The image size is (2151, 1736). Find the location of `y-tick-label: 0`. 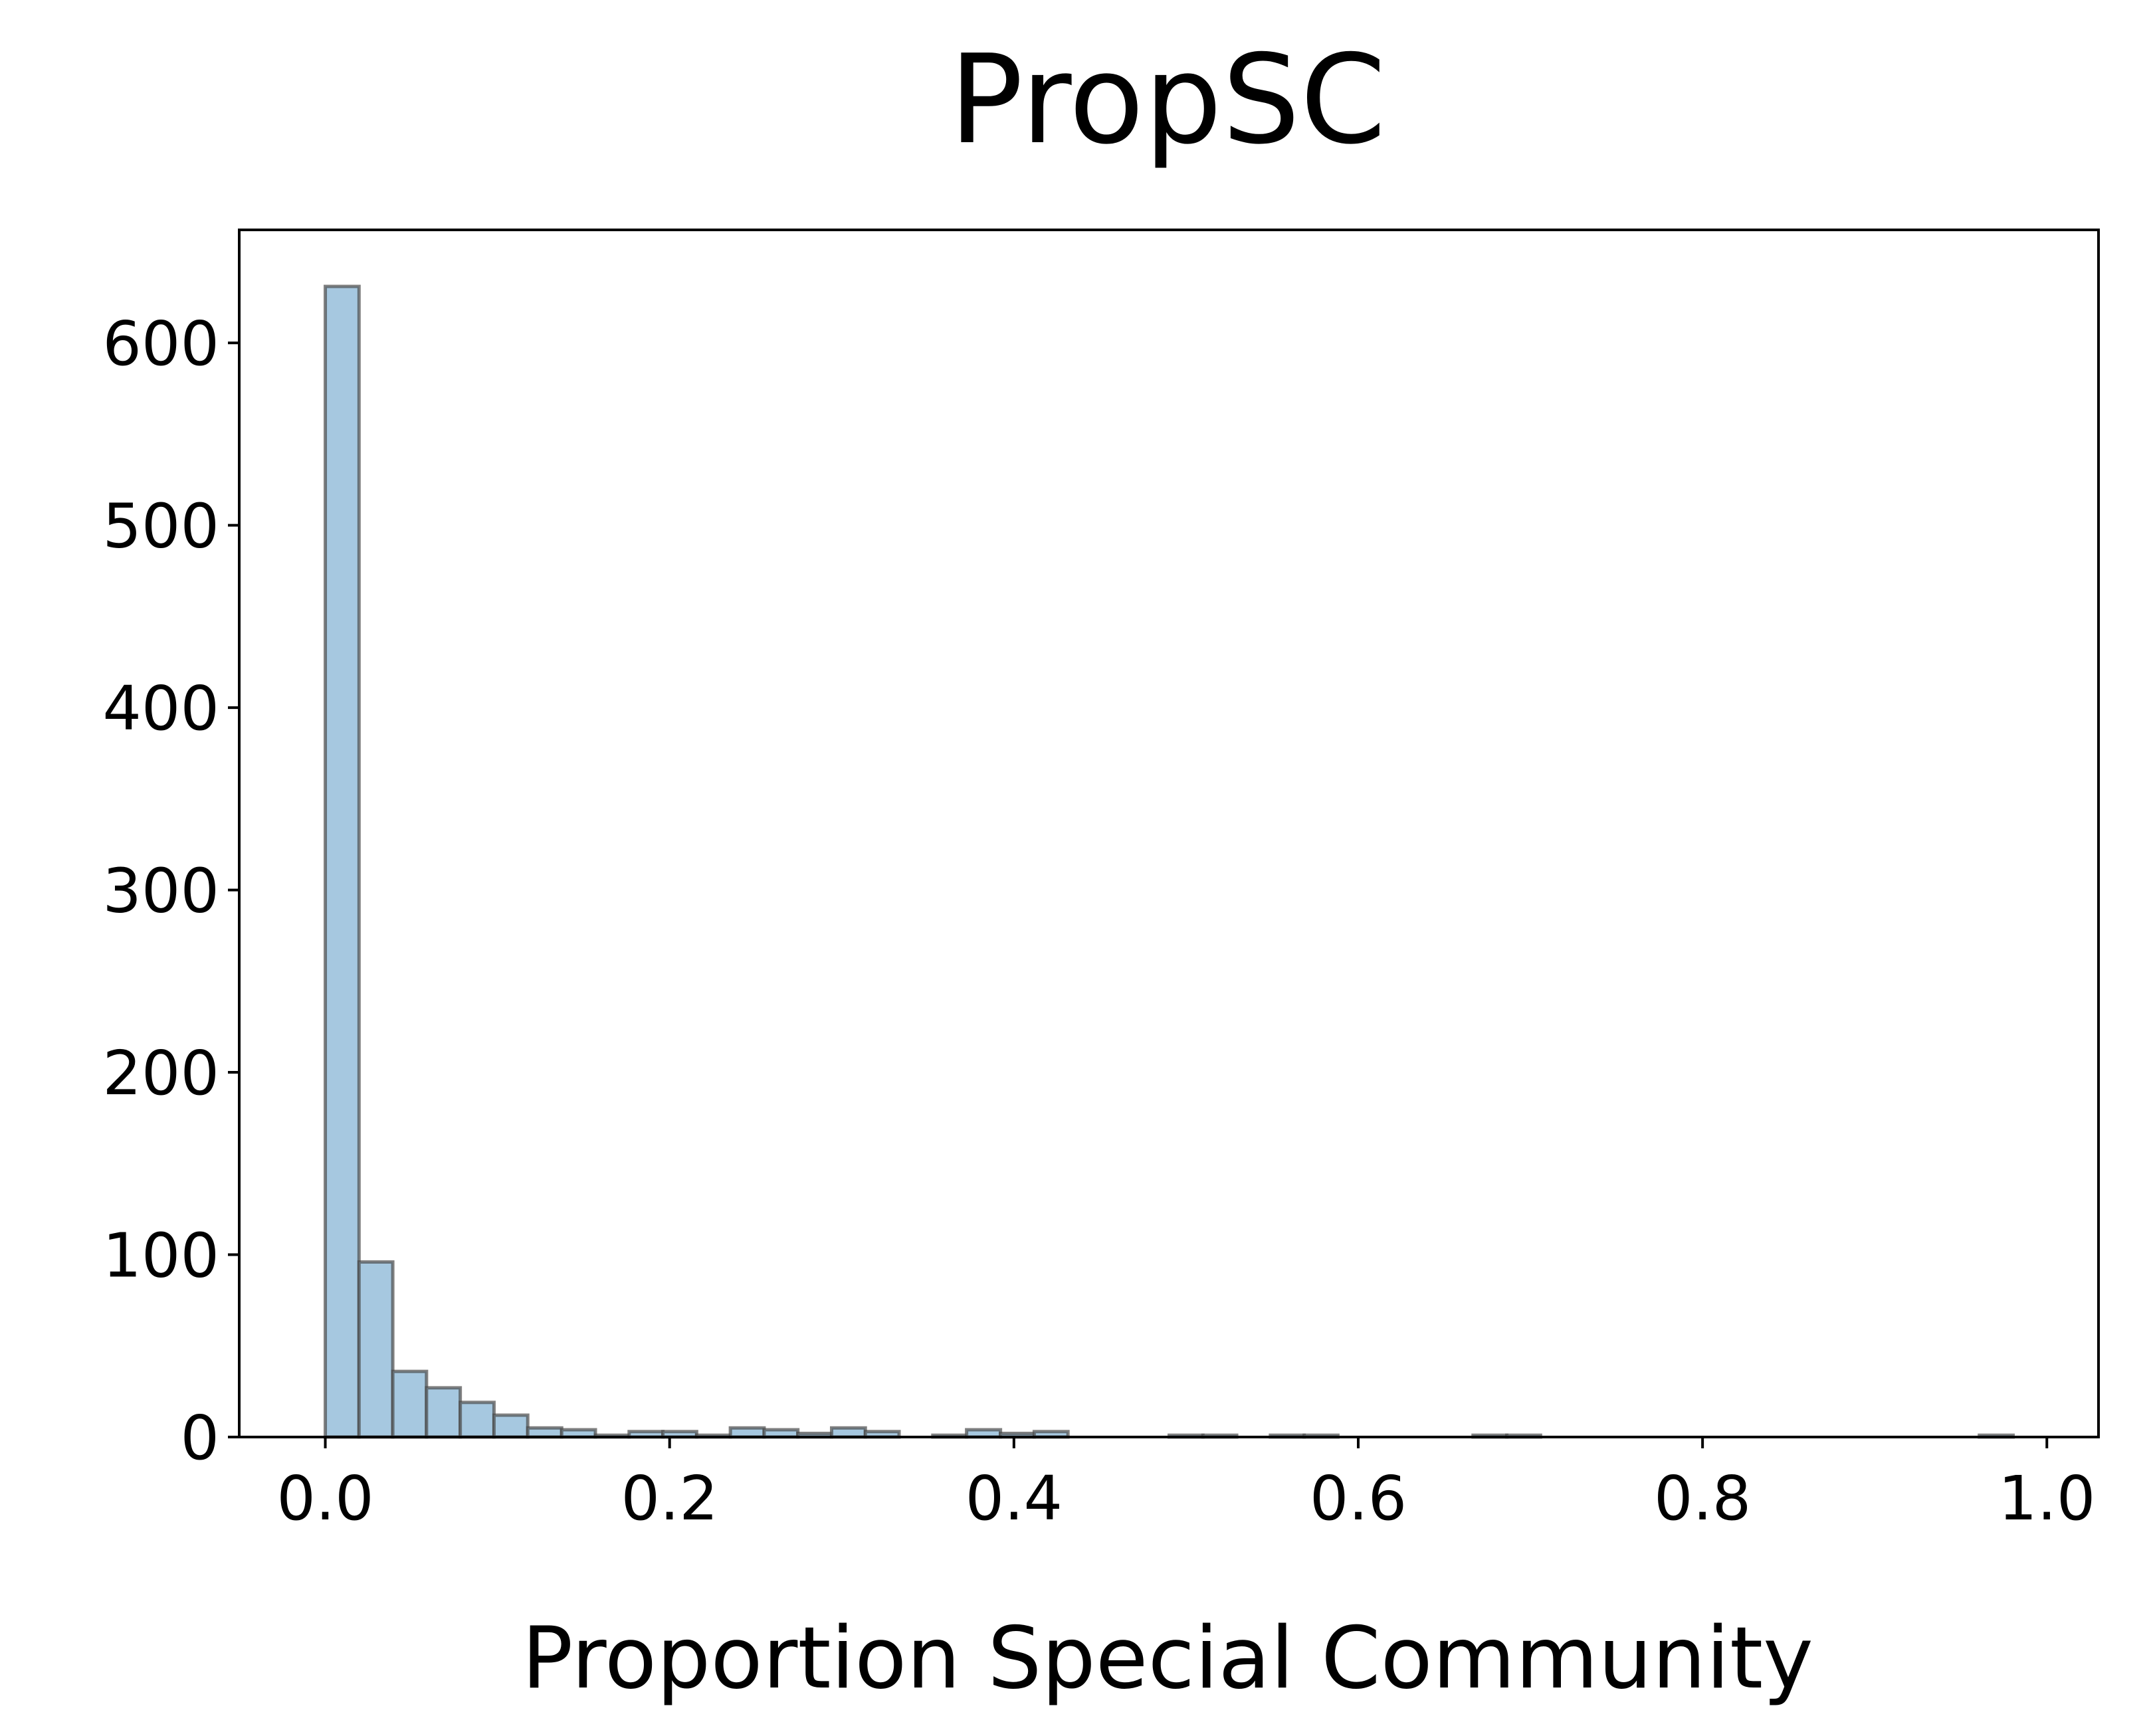

y-tick-label: 0 is located at coordinates (200, 1438).